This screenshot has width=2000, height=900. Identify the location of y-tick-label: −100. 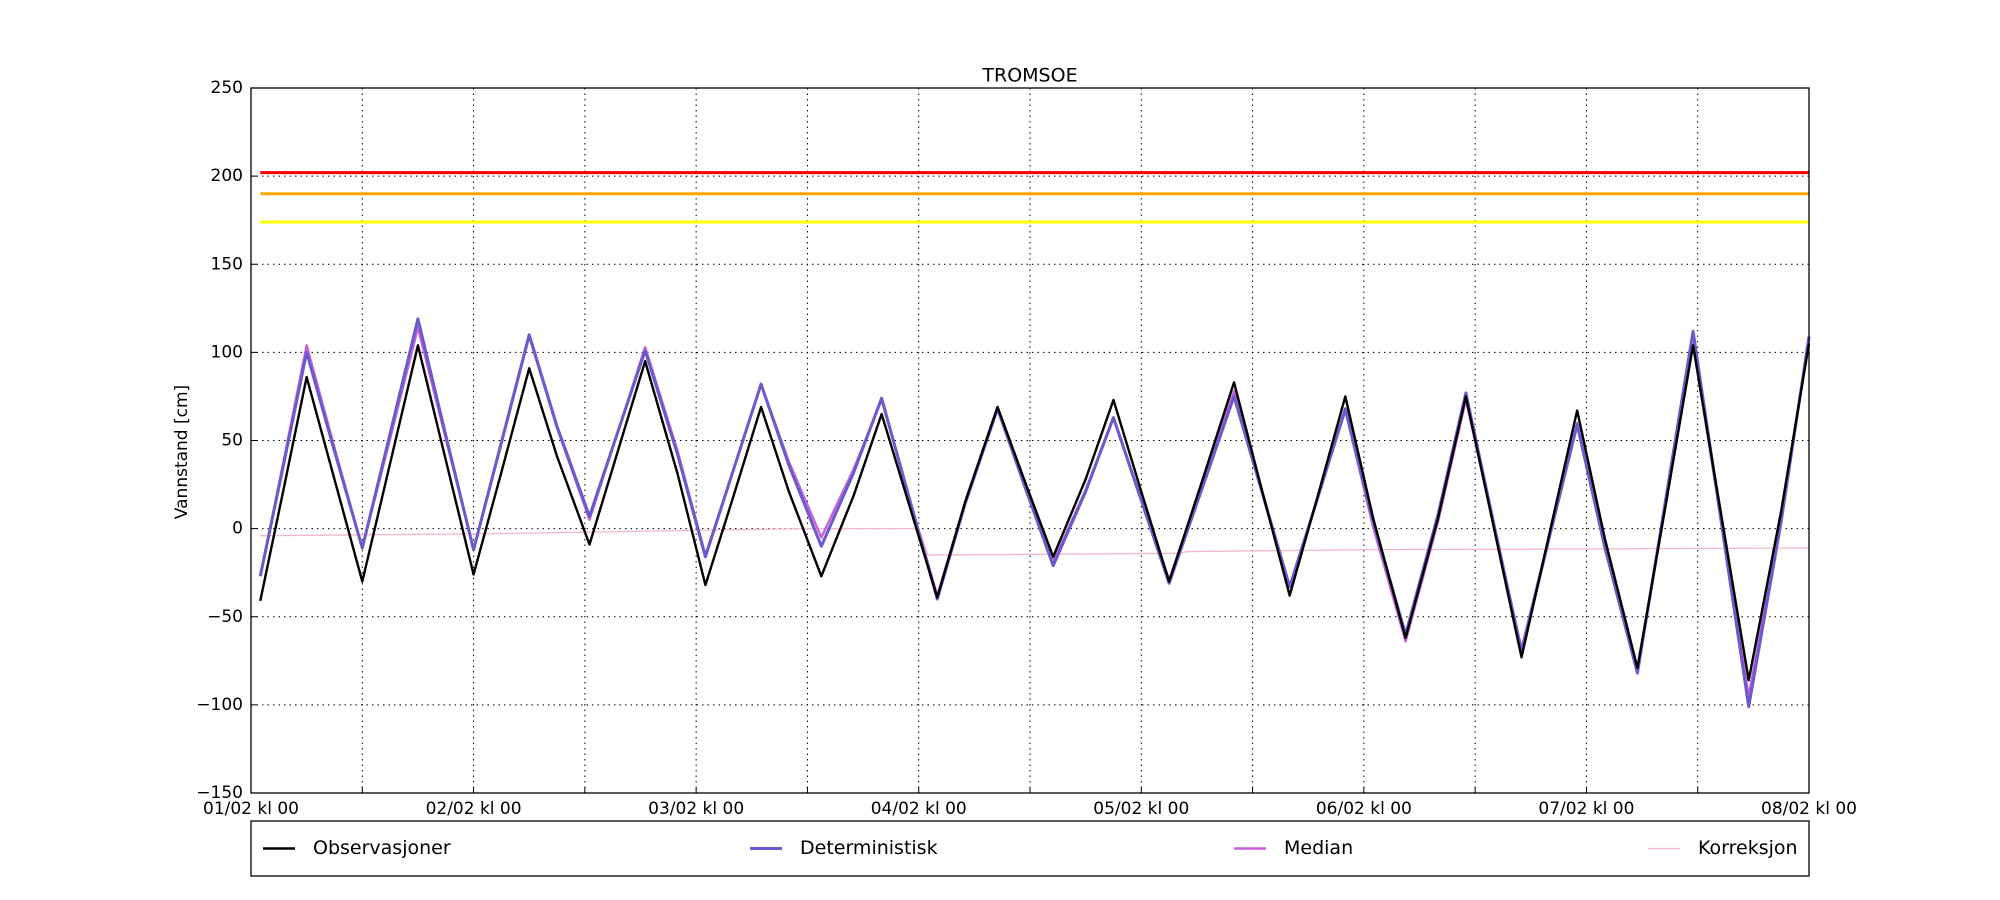
(219, 705).